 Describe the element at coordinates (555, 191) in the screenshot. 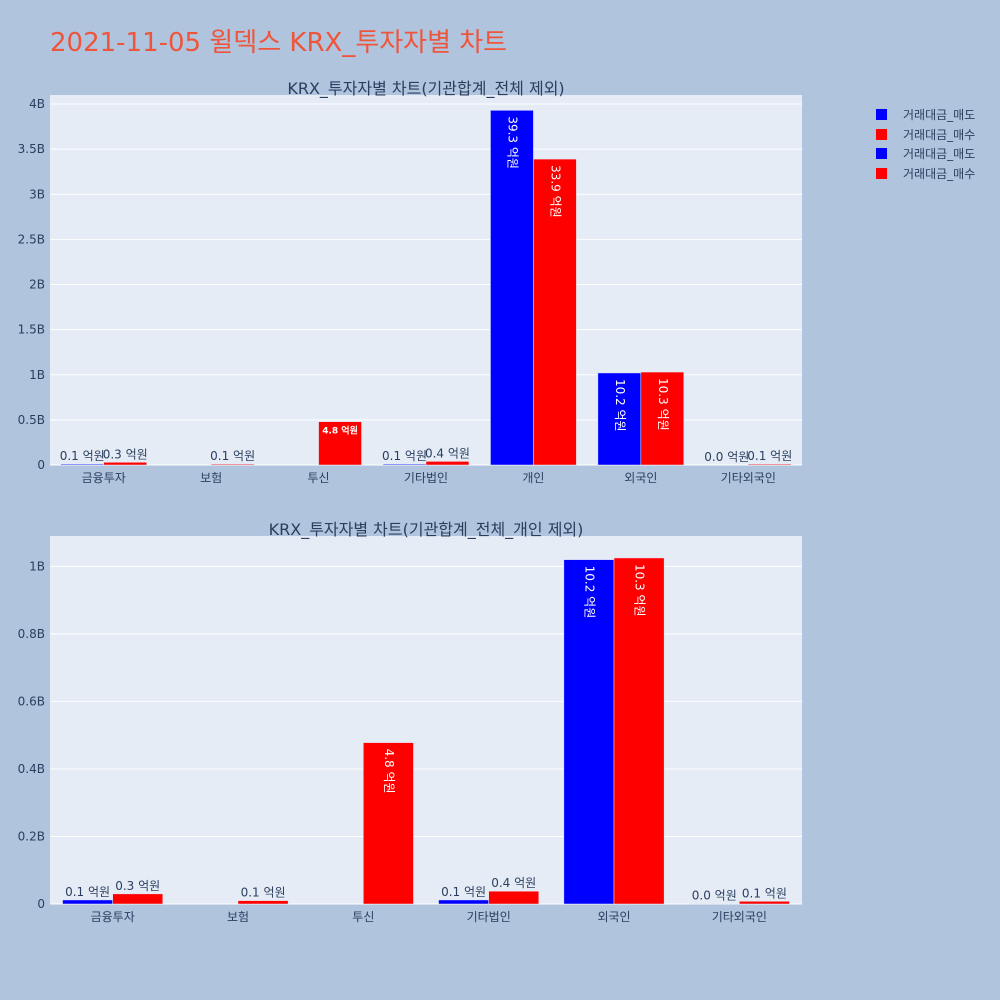

I see `data-label: 33.9 억원` at that location.